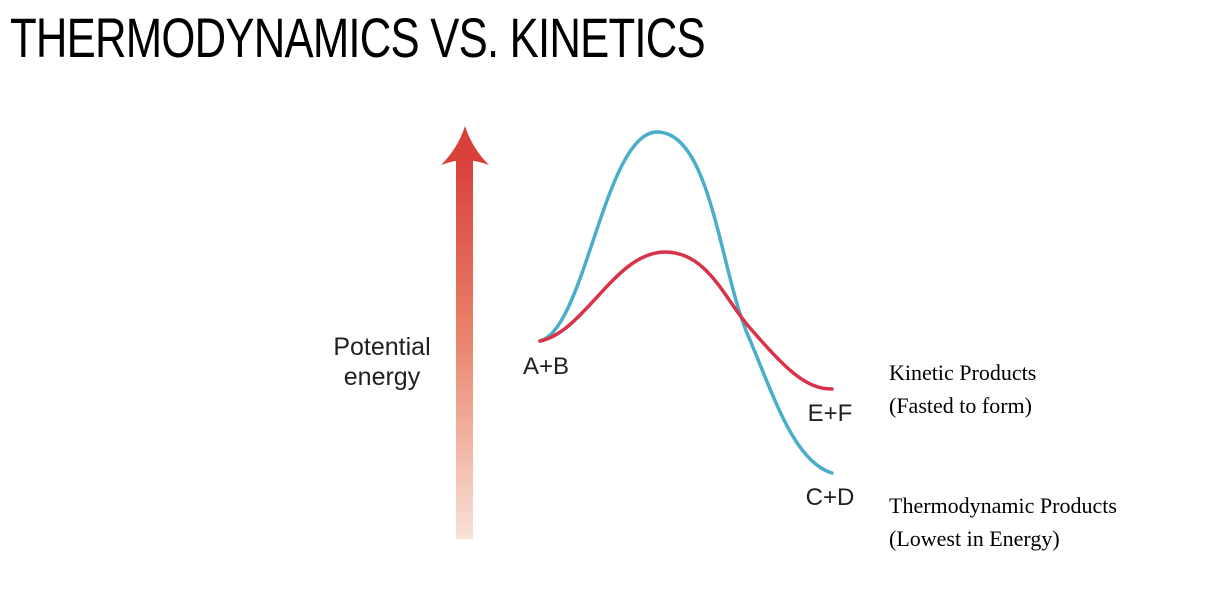 Image resolution: width=1222 pixels, height=596 pixels. Describe the element at coordinates (962, 372) in the screenshot. I see `kinetic-caption-line1: Kinetic Products` at that location.